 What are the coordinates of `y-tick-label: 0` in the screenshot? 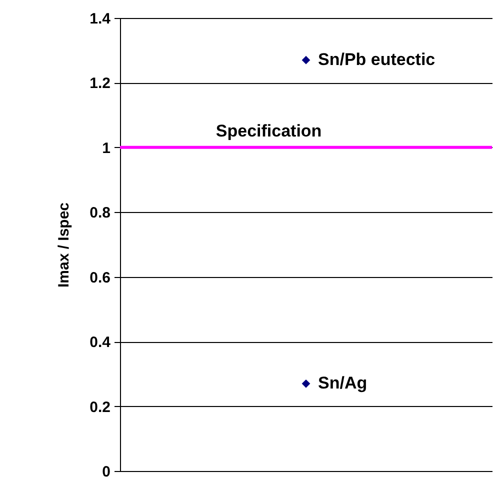 It's located at (106, 472).